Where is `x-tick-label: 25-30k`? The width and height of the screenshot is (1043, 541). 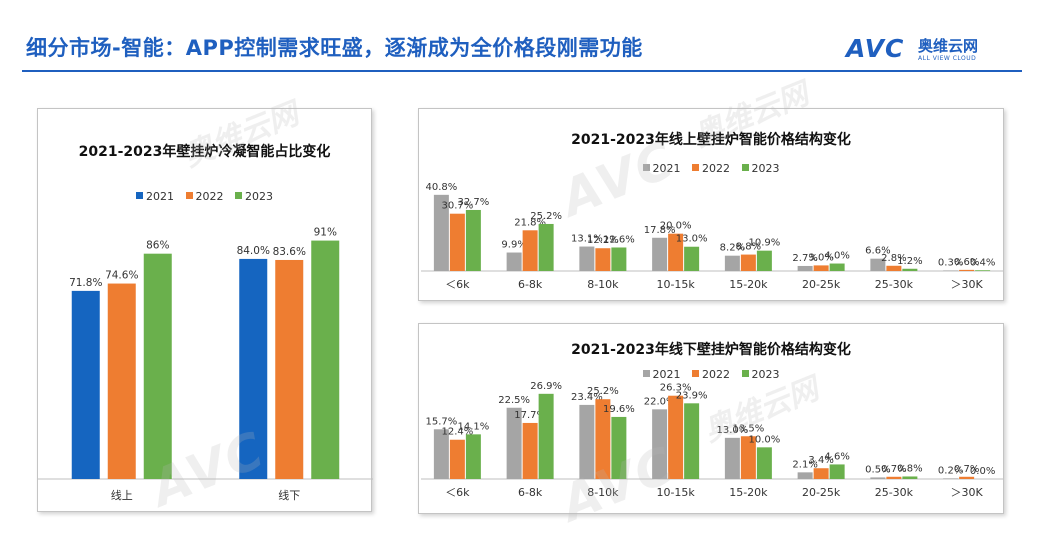
x-tick-label: 25-30k is located at coordinates (894, 492).